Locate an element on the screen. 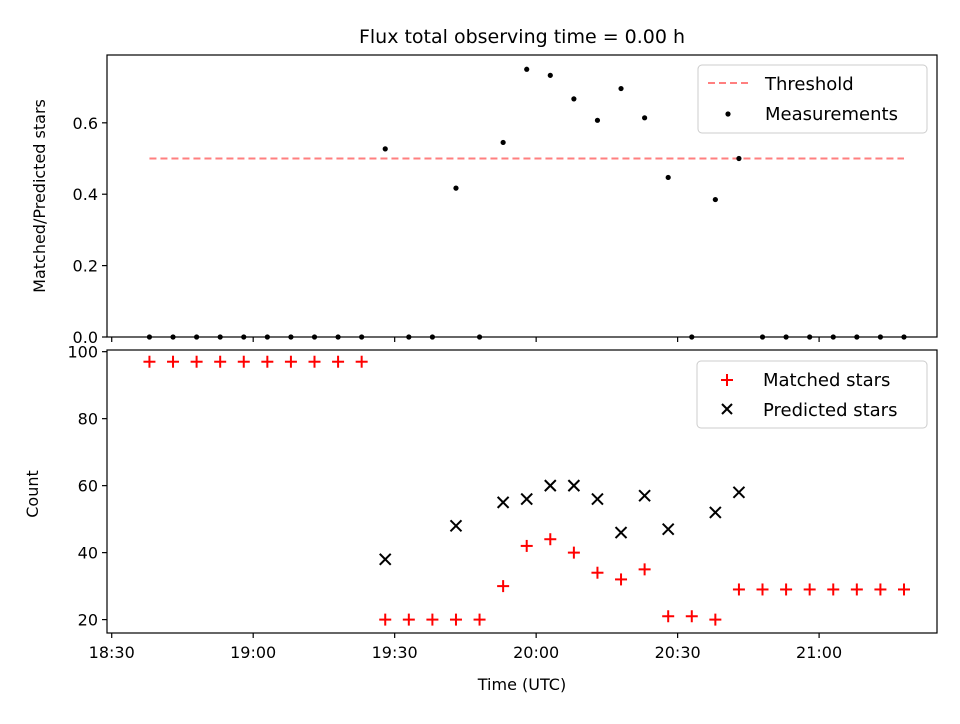 The width and height of the screenshot is (960, 724). top-ytick-label: 0.2 is located at coordinates (85, 266).